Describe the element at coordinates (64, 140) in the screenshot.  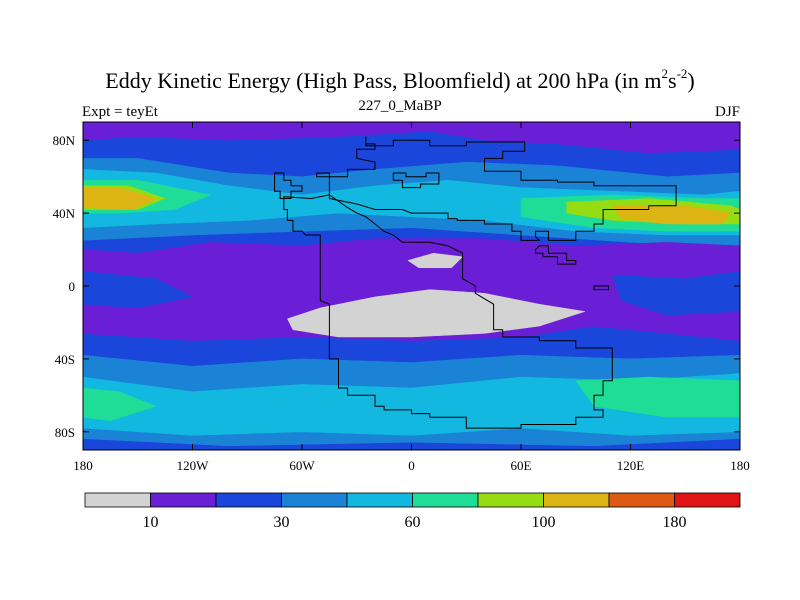
I see `y-tick-label: 80N` at that location.